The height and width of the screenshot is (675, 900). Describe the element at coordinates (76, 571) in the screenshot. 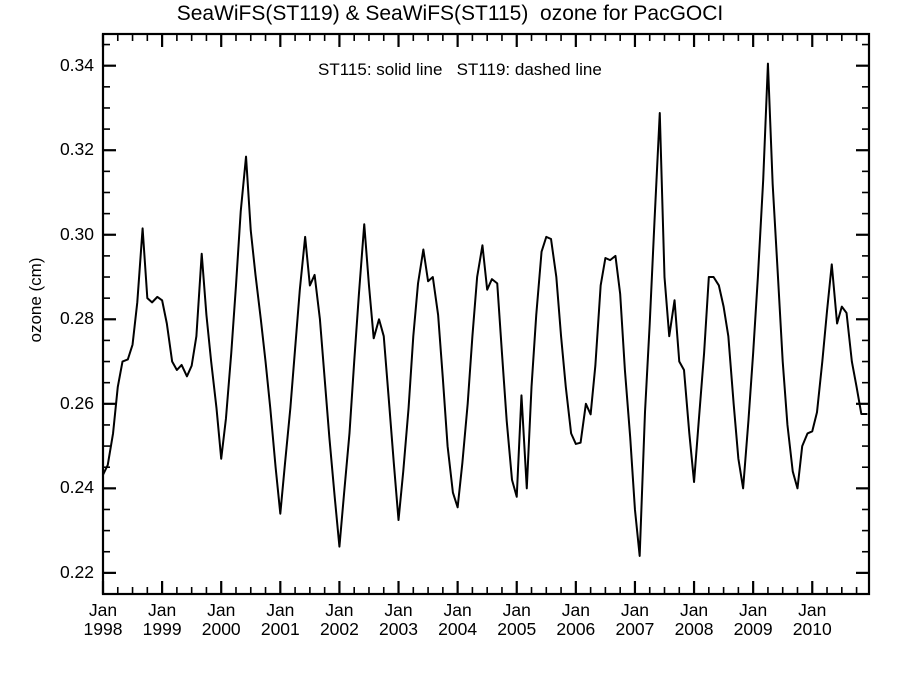

I see `y-tick-label: 0.22` at that location.